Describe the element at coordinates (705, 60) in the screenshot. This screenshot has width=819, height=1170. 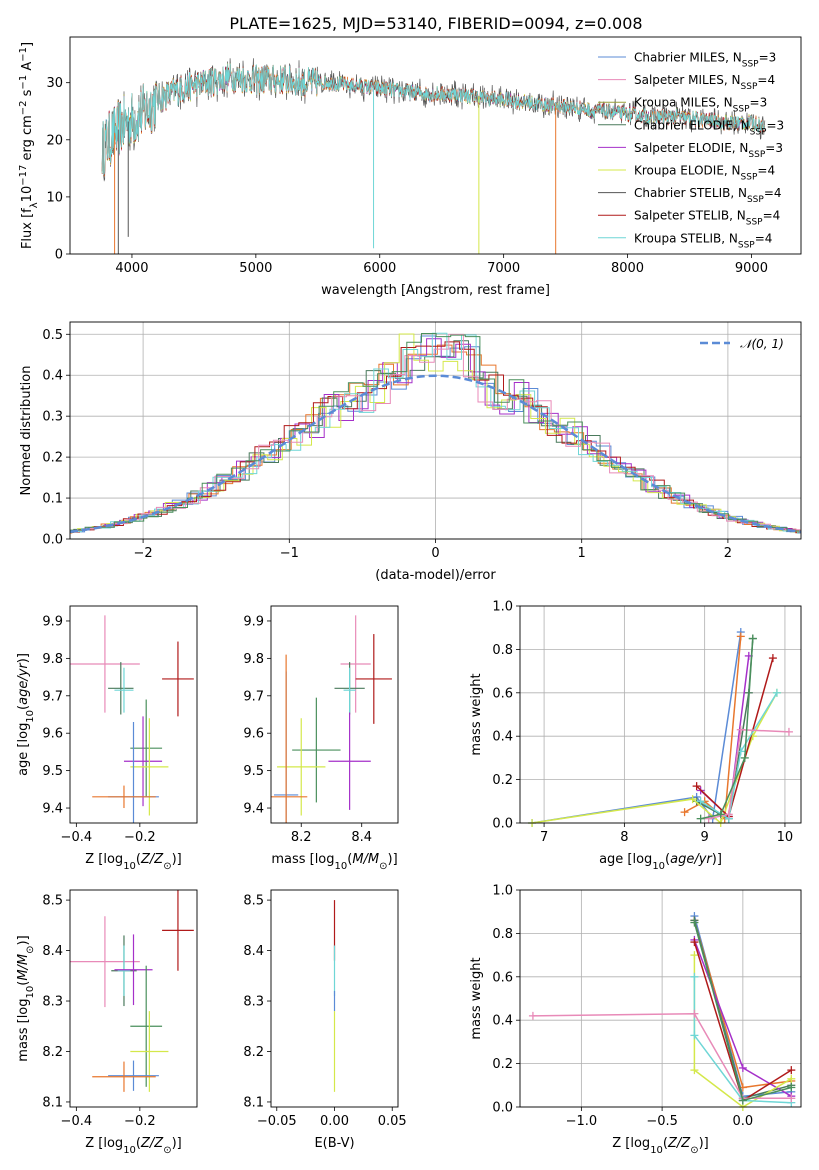
I see `legend-entry: Chabrier MILES, NSSP=3` at that location.